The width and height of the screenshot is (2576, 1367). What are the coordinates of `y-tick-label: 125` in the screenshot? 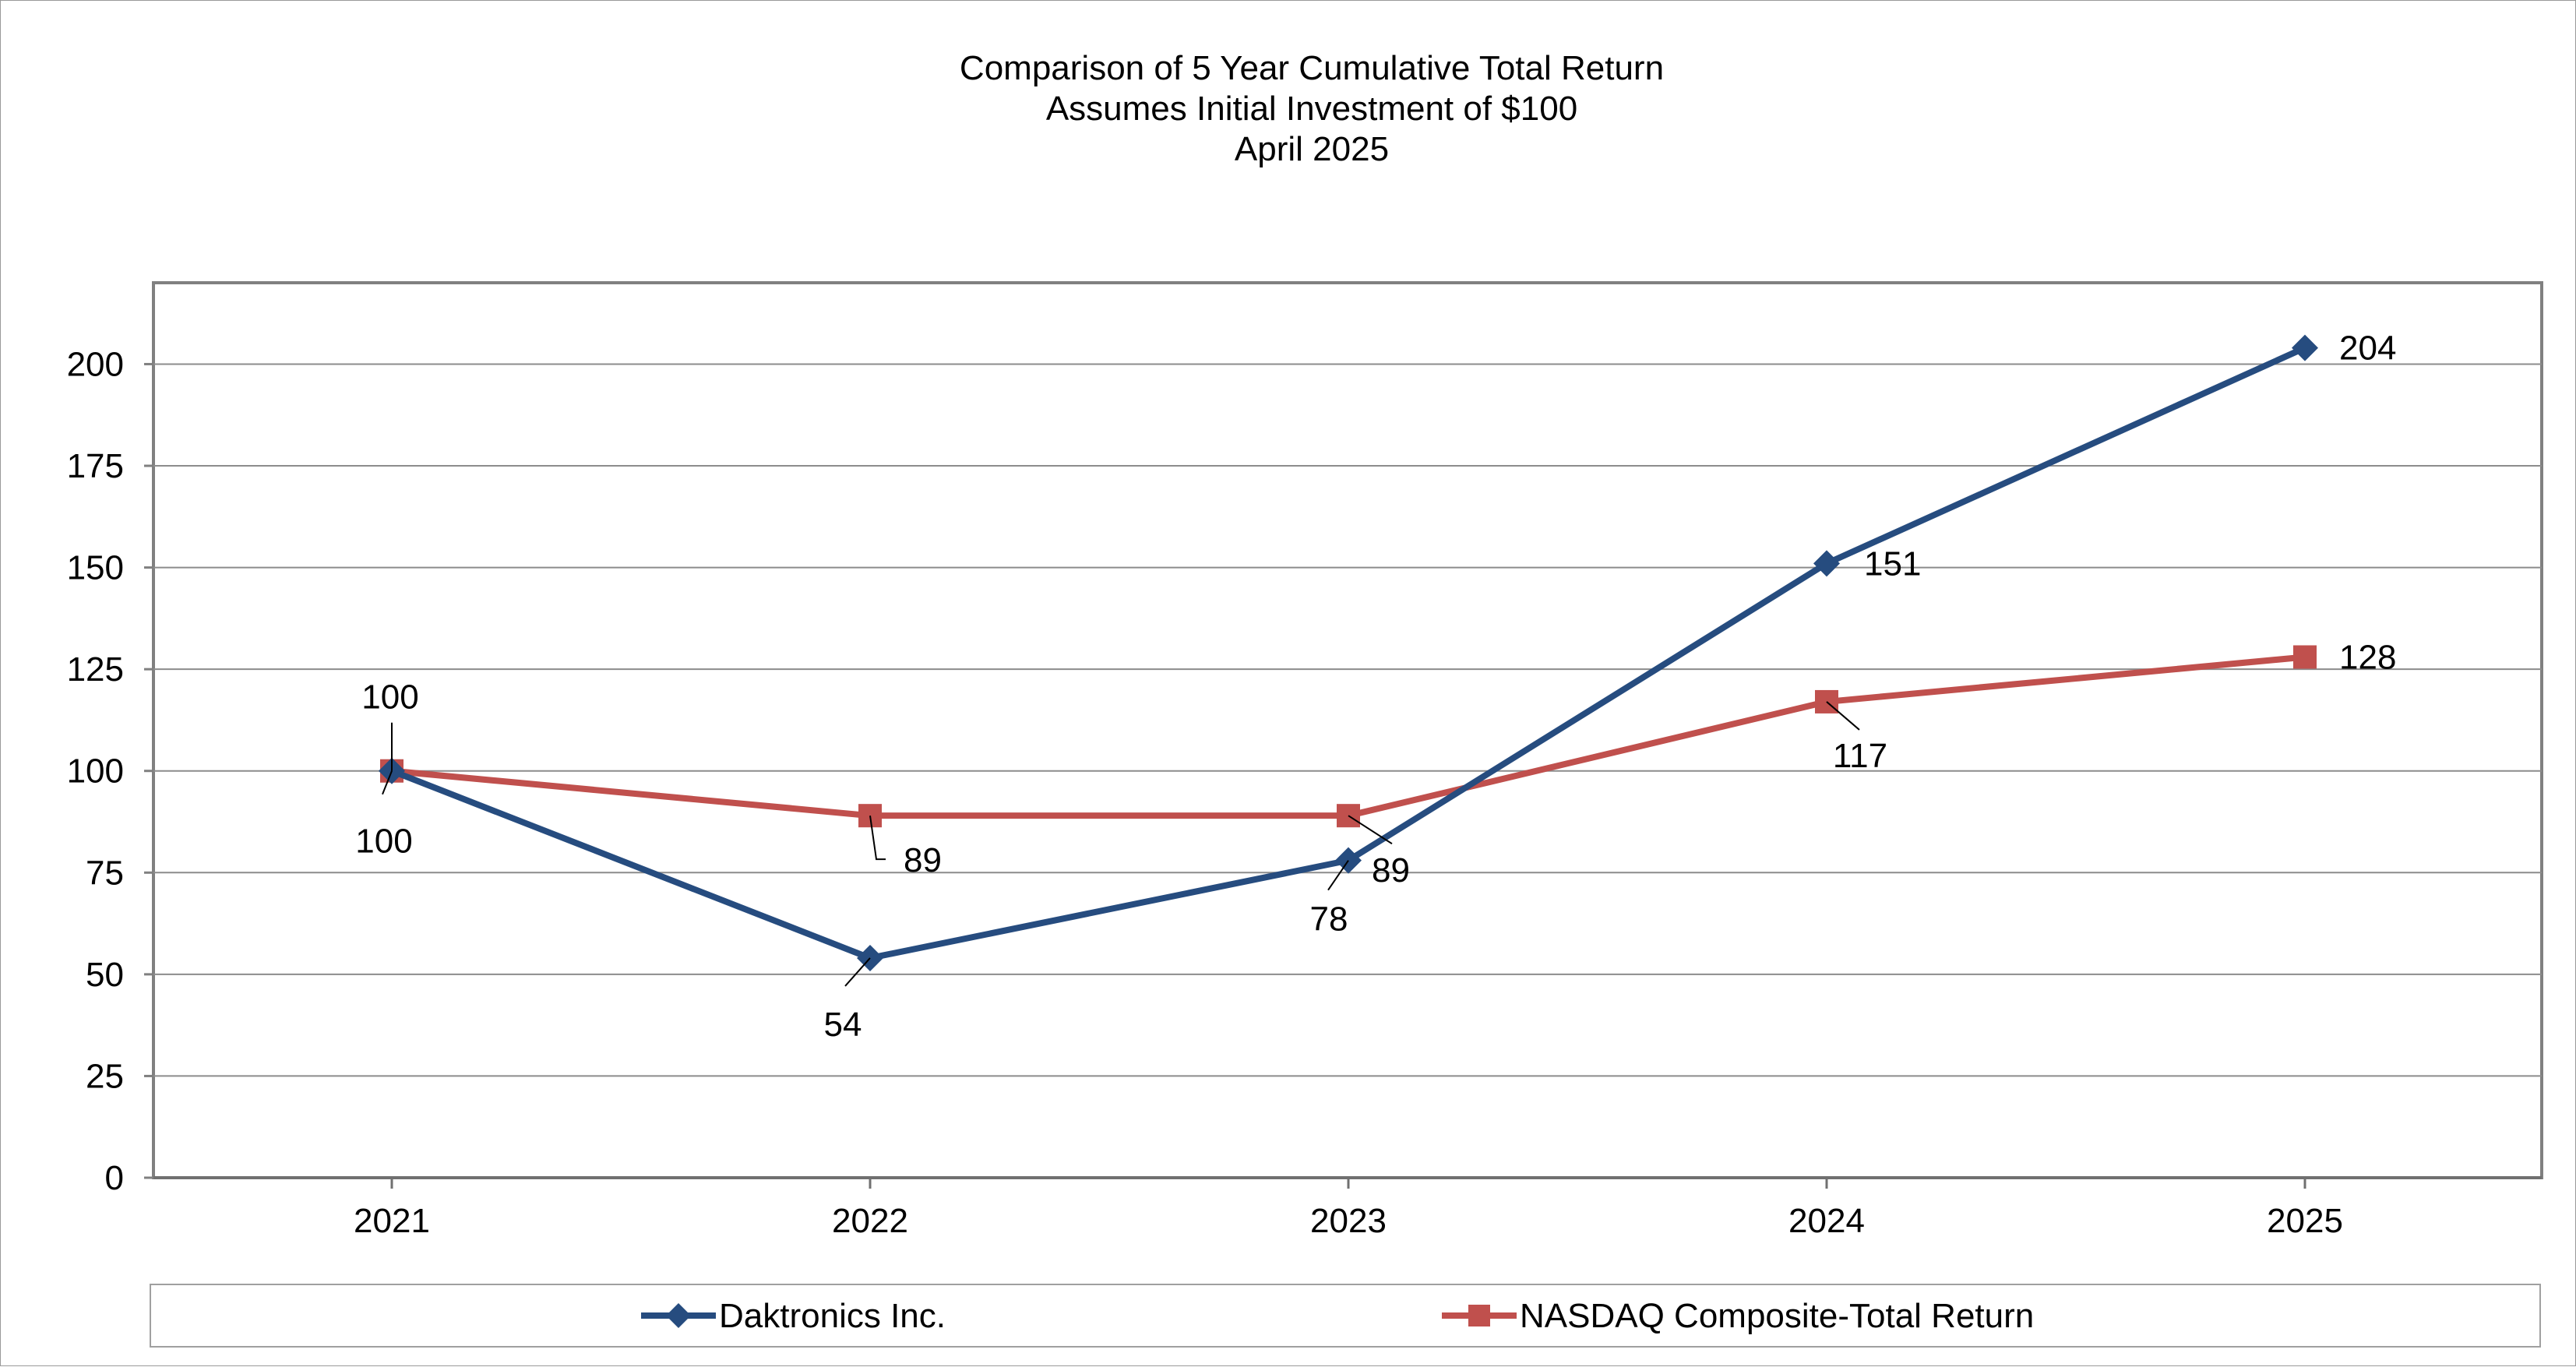 It's located at (95, 669).